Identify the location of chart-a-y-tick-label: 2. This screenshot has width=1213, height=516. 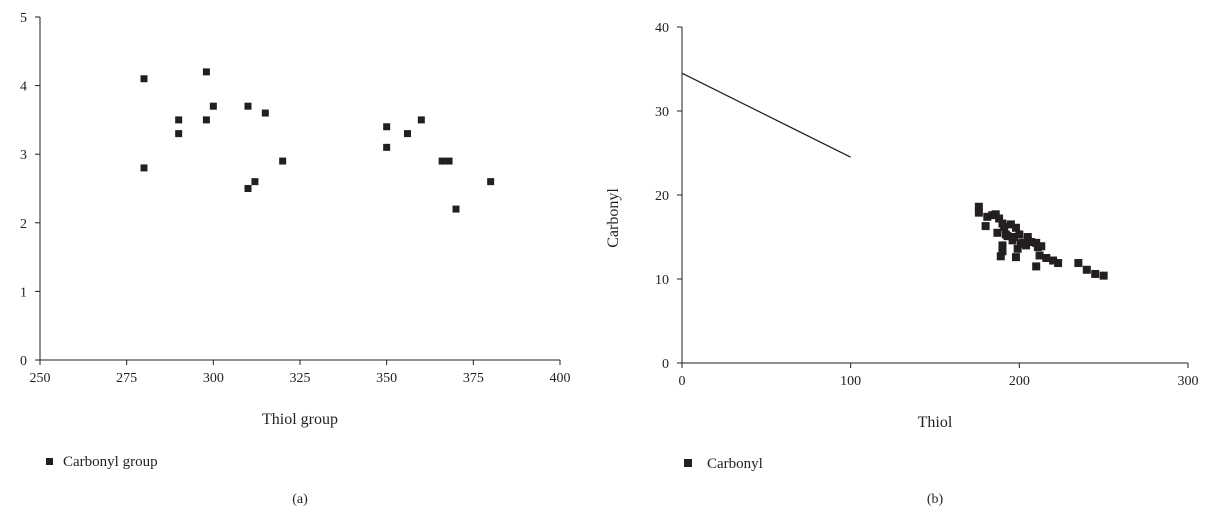
(23, 224).